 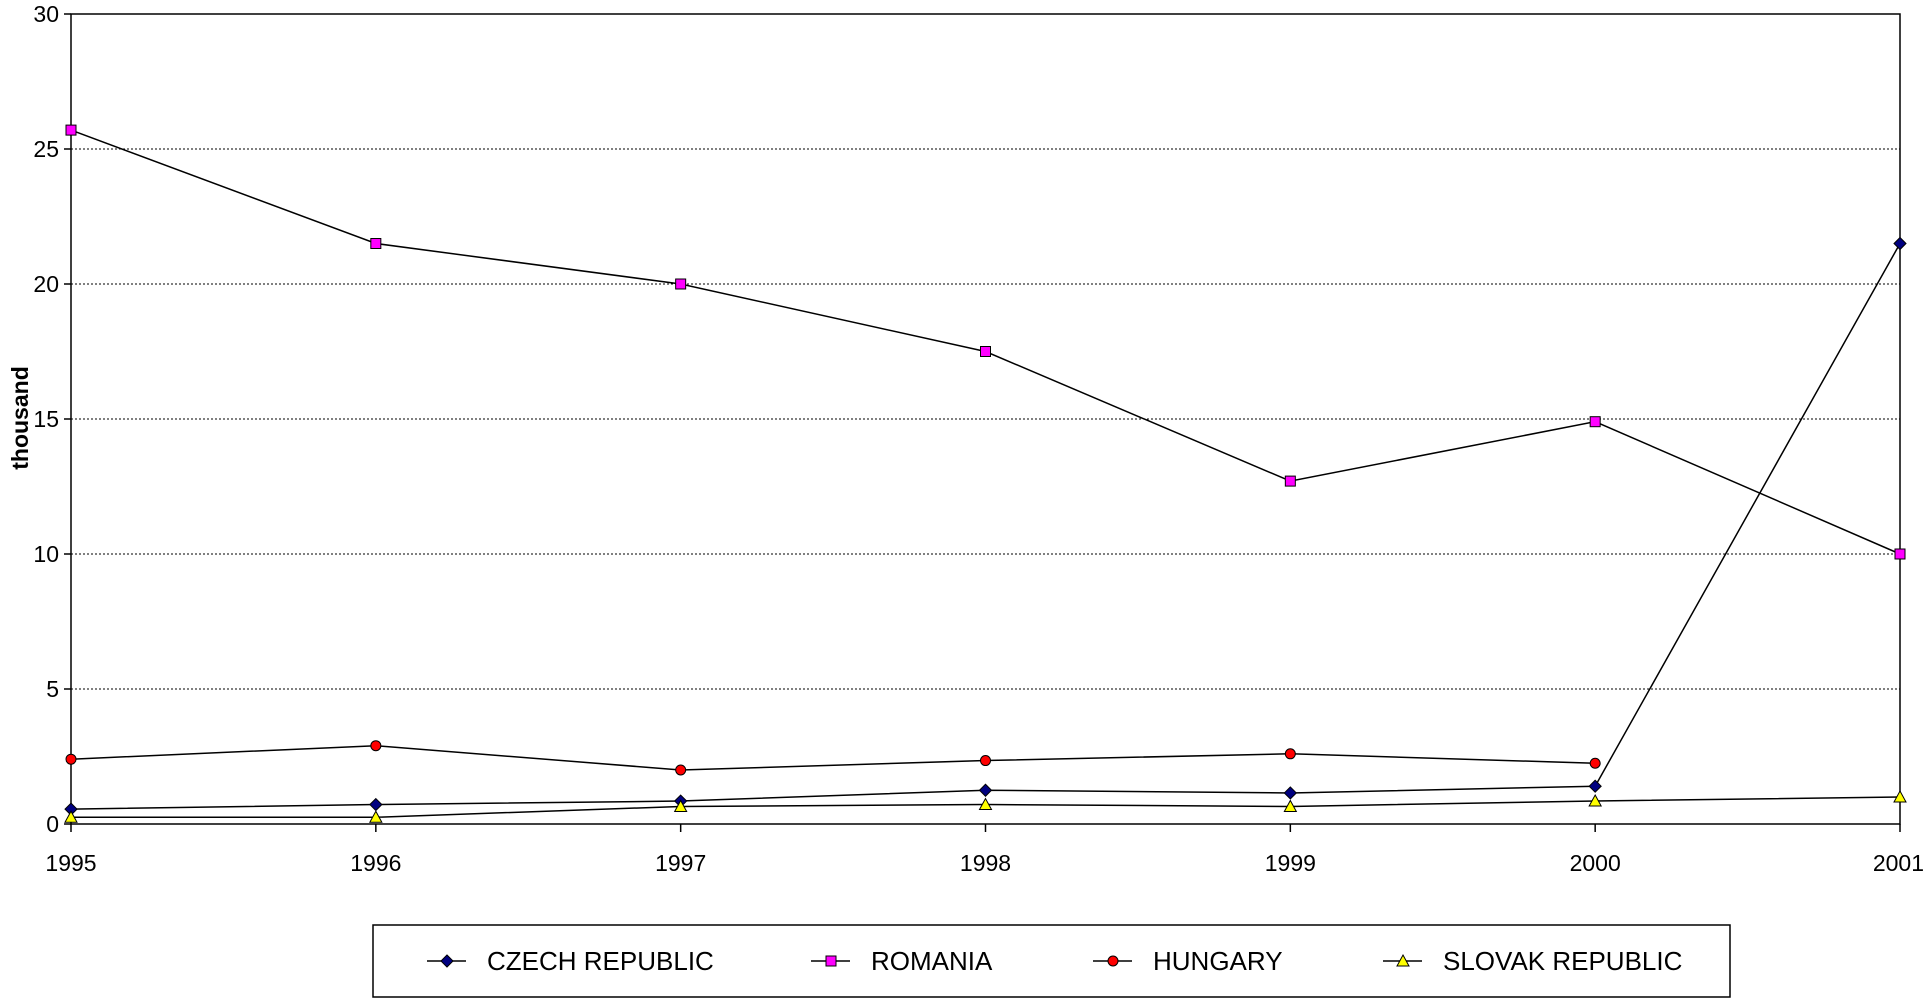 I want to click on legend-marker-romania, so click(x=831, y=961).